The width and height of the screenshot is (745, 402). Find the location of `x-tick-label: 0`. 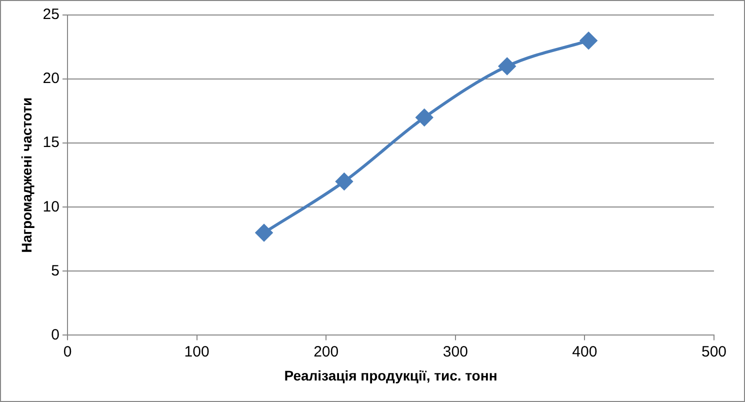

x-tick-label: 0 is located at coordinates (67, 351).